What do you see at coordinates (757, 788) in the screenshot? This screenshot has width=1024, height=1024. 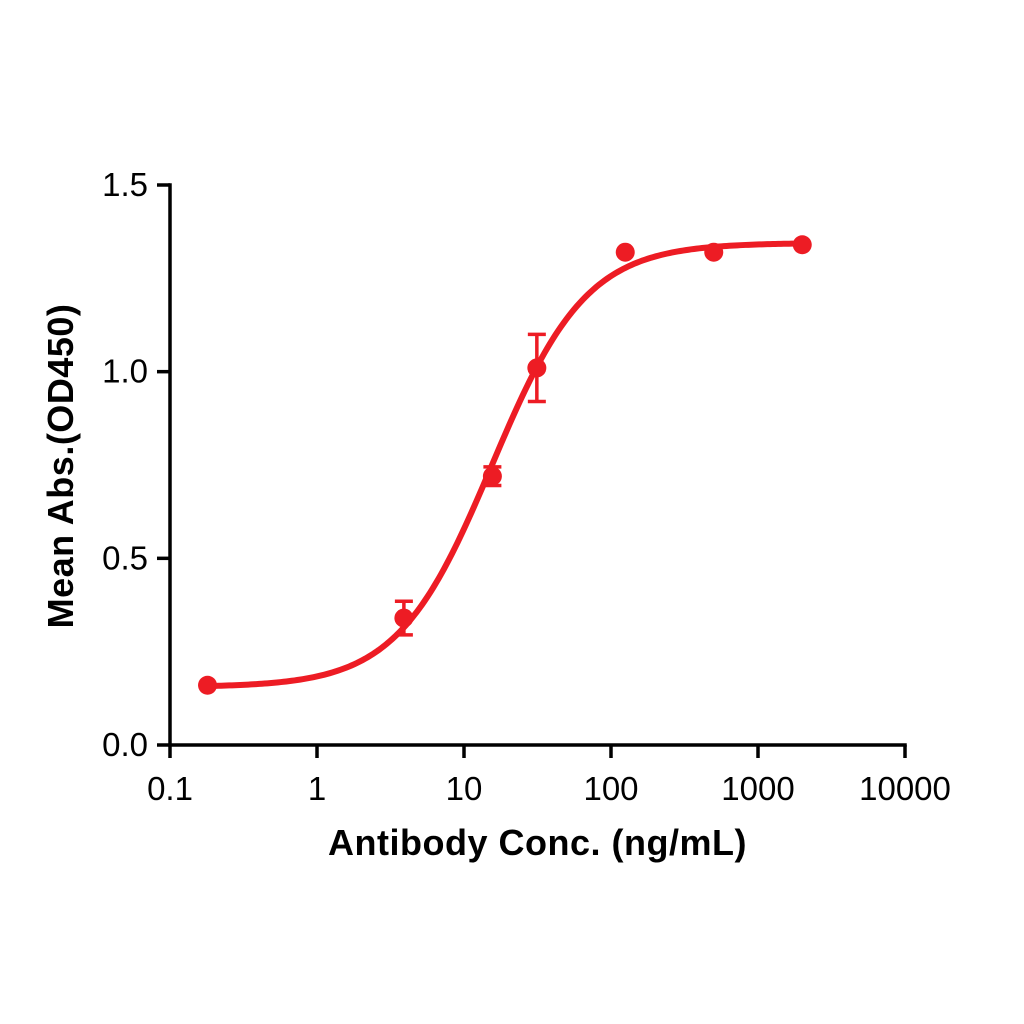 I see `x-tick-label: 1000` at bounding box center [757, 788].